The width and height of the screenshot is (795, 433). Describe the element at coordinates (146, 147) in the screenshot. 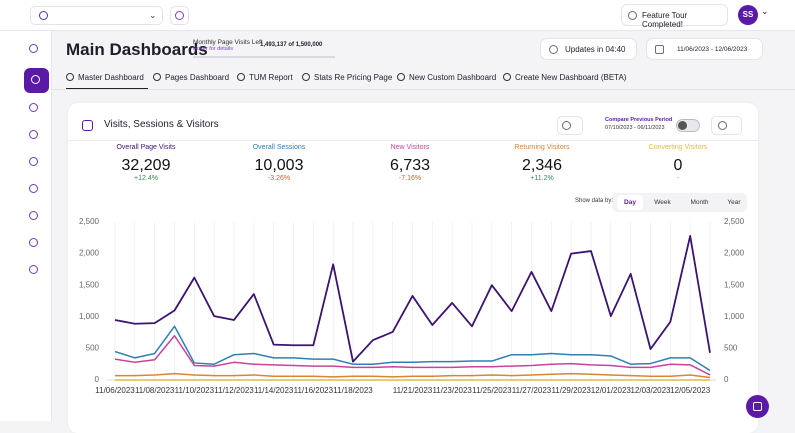

I see `metric-label: Overall Page Visits` at that location.